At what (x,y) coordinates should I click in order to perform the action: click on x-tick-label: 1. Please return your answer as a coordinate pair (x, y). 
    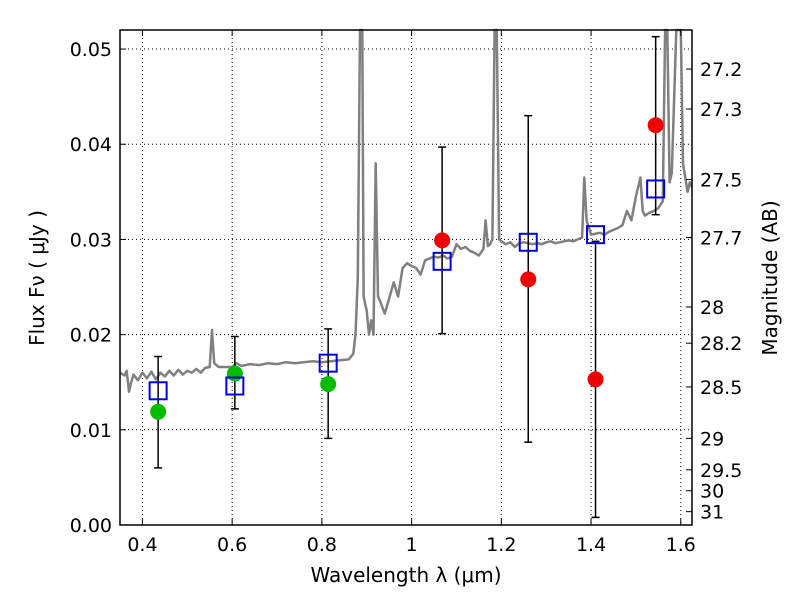
    Looking at the image, I should click on (412, 545).